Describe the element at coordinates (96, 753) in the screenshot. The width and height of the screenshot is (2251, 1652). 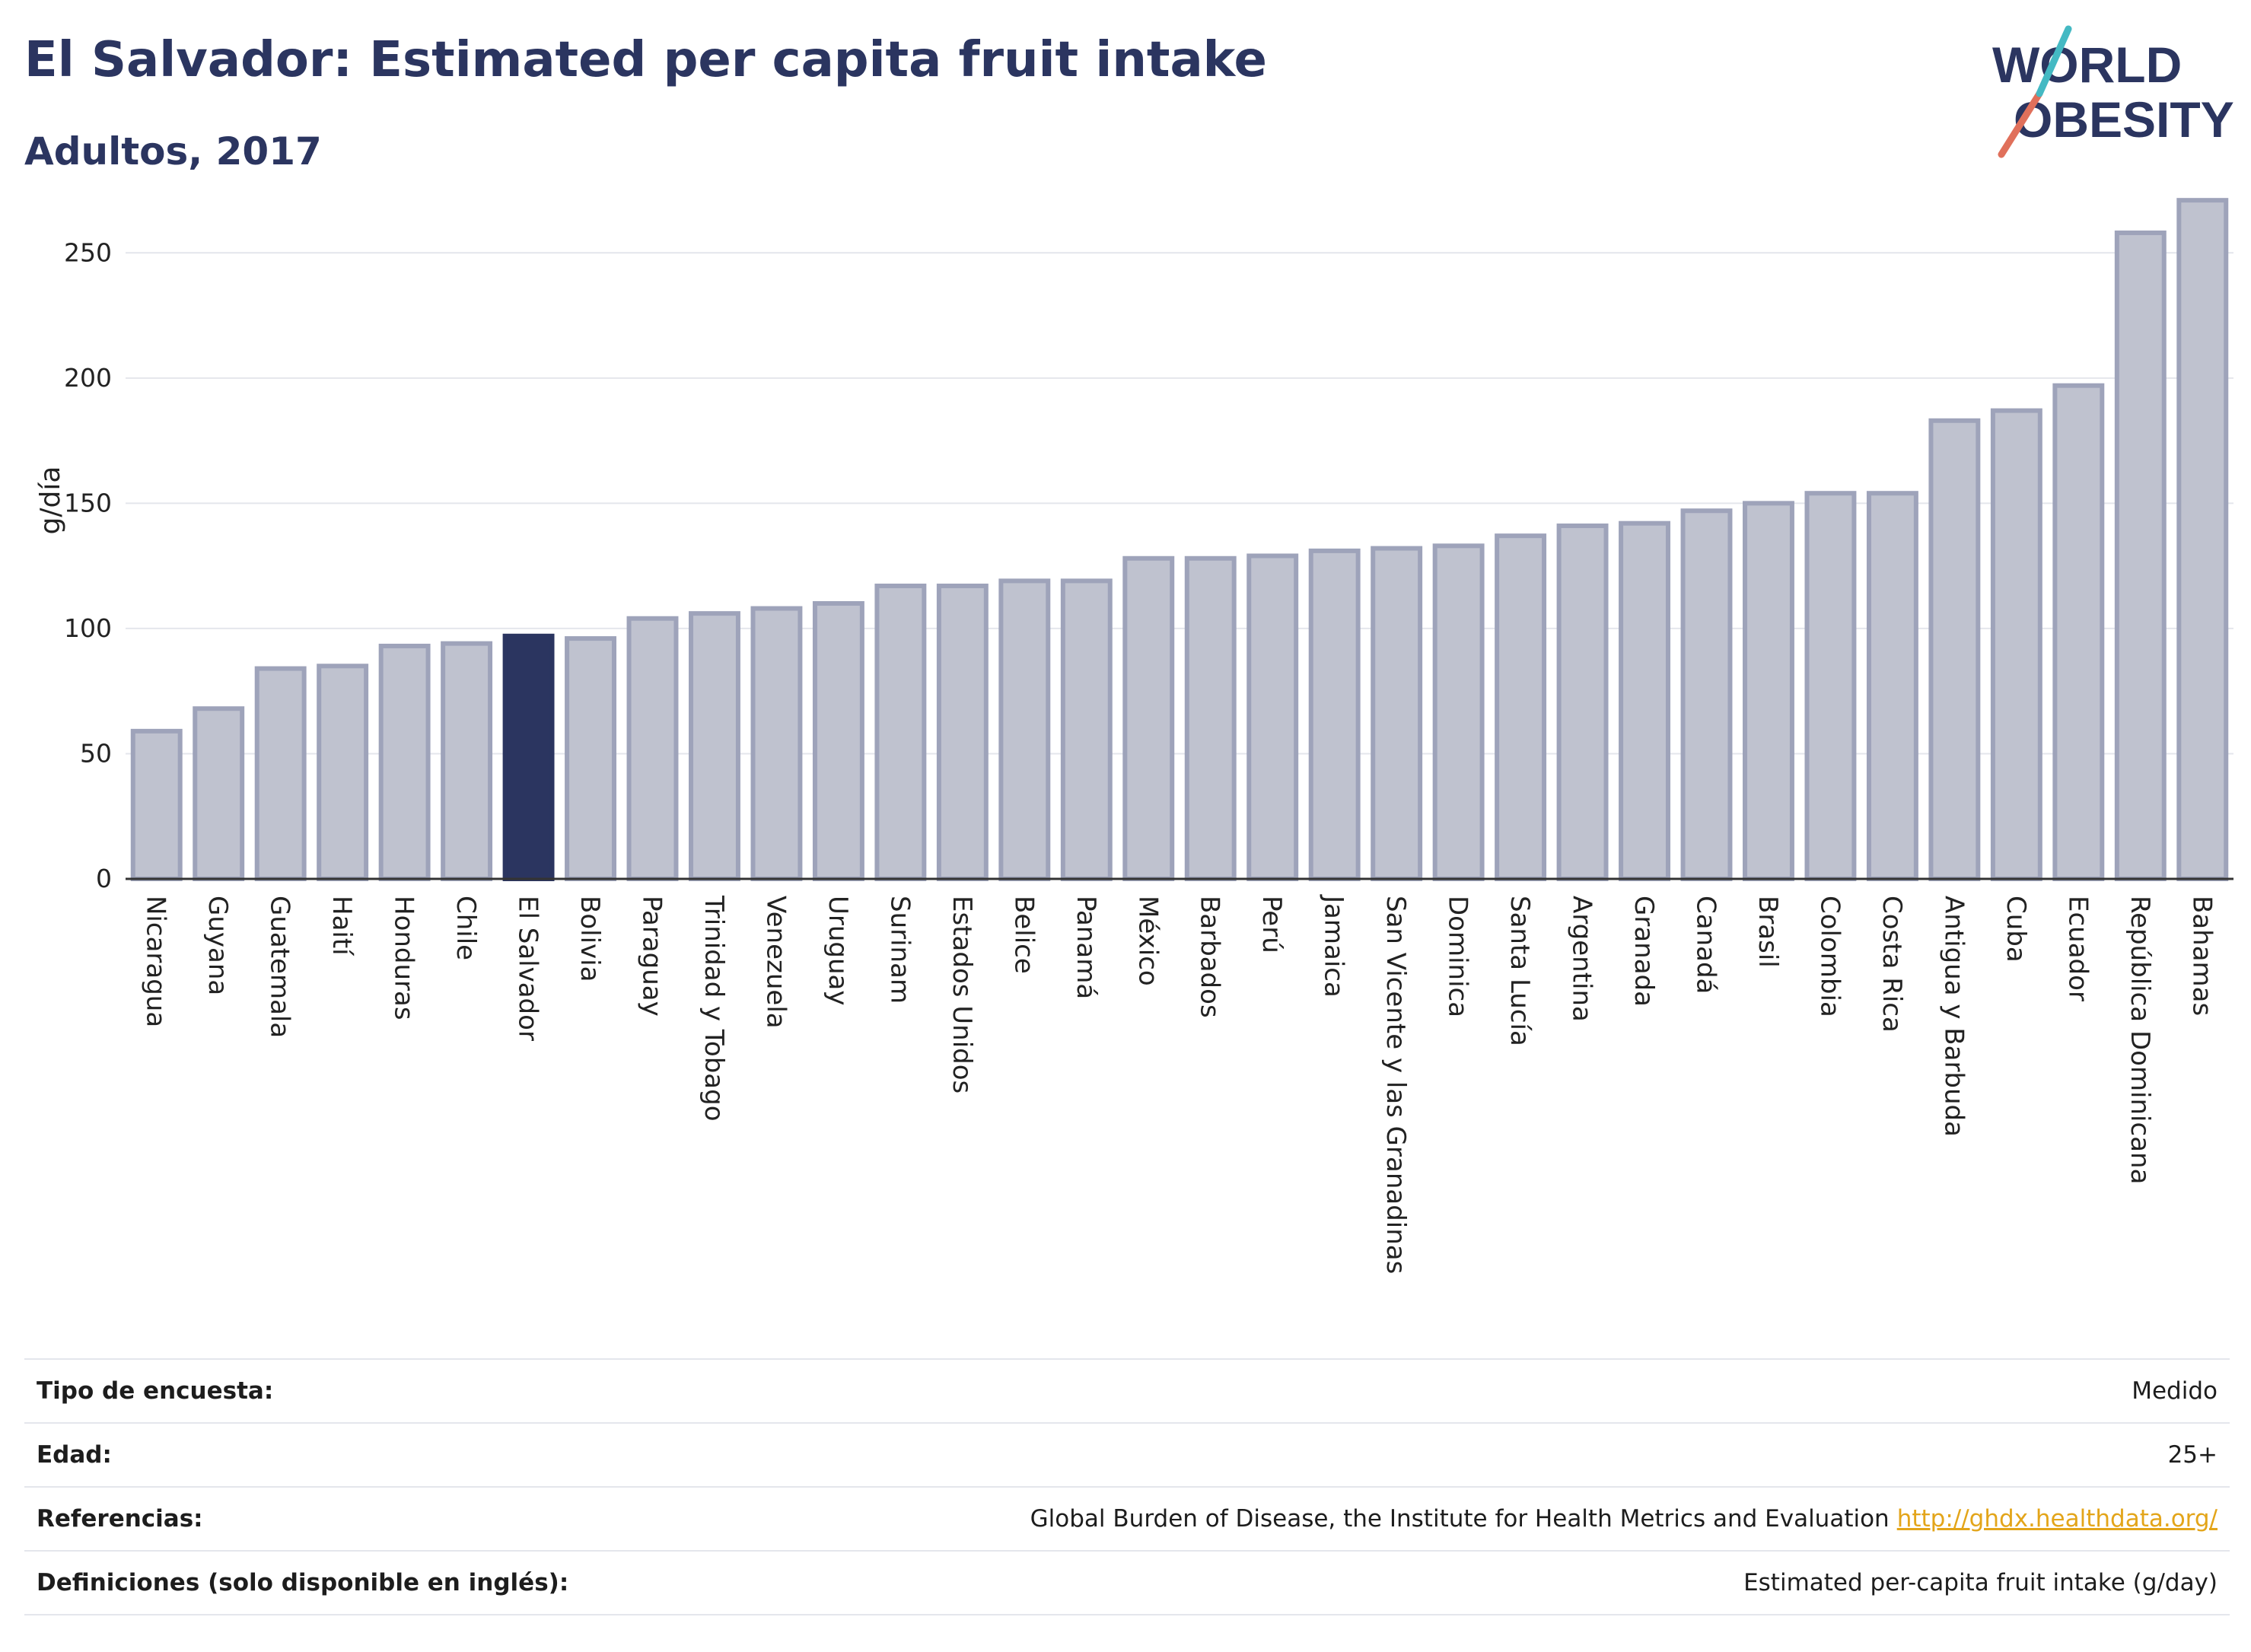
I see `y-tick-label: 50` at that location.